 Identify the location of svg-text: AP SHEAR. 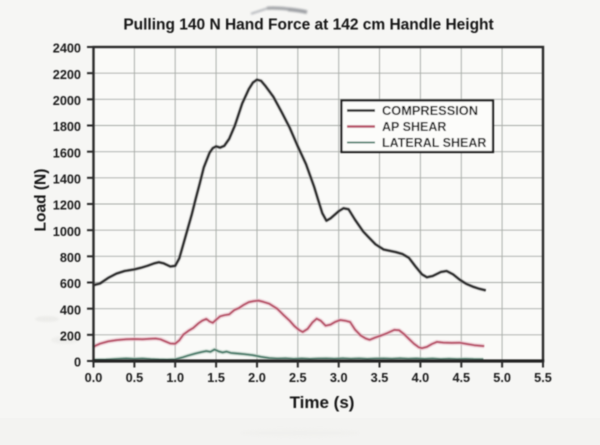
(414, 127).